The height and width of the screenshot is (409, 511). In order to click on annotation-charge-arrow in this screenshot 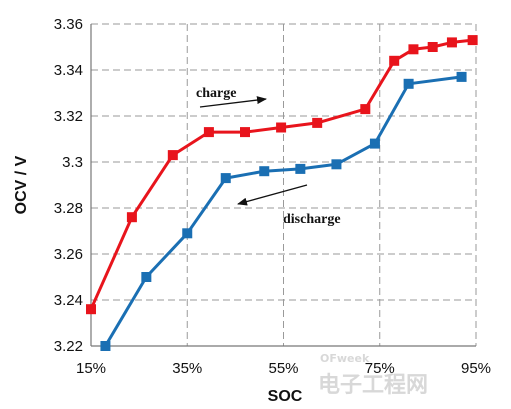, I will do `click(233, 102)`.